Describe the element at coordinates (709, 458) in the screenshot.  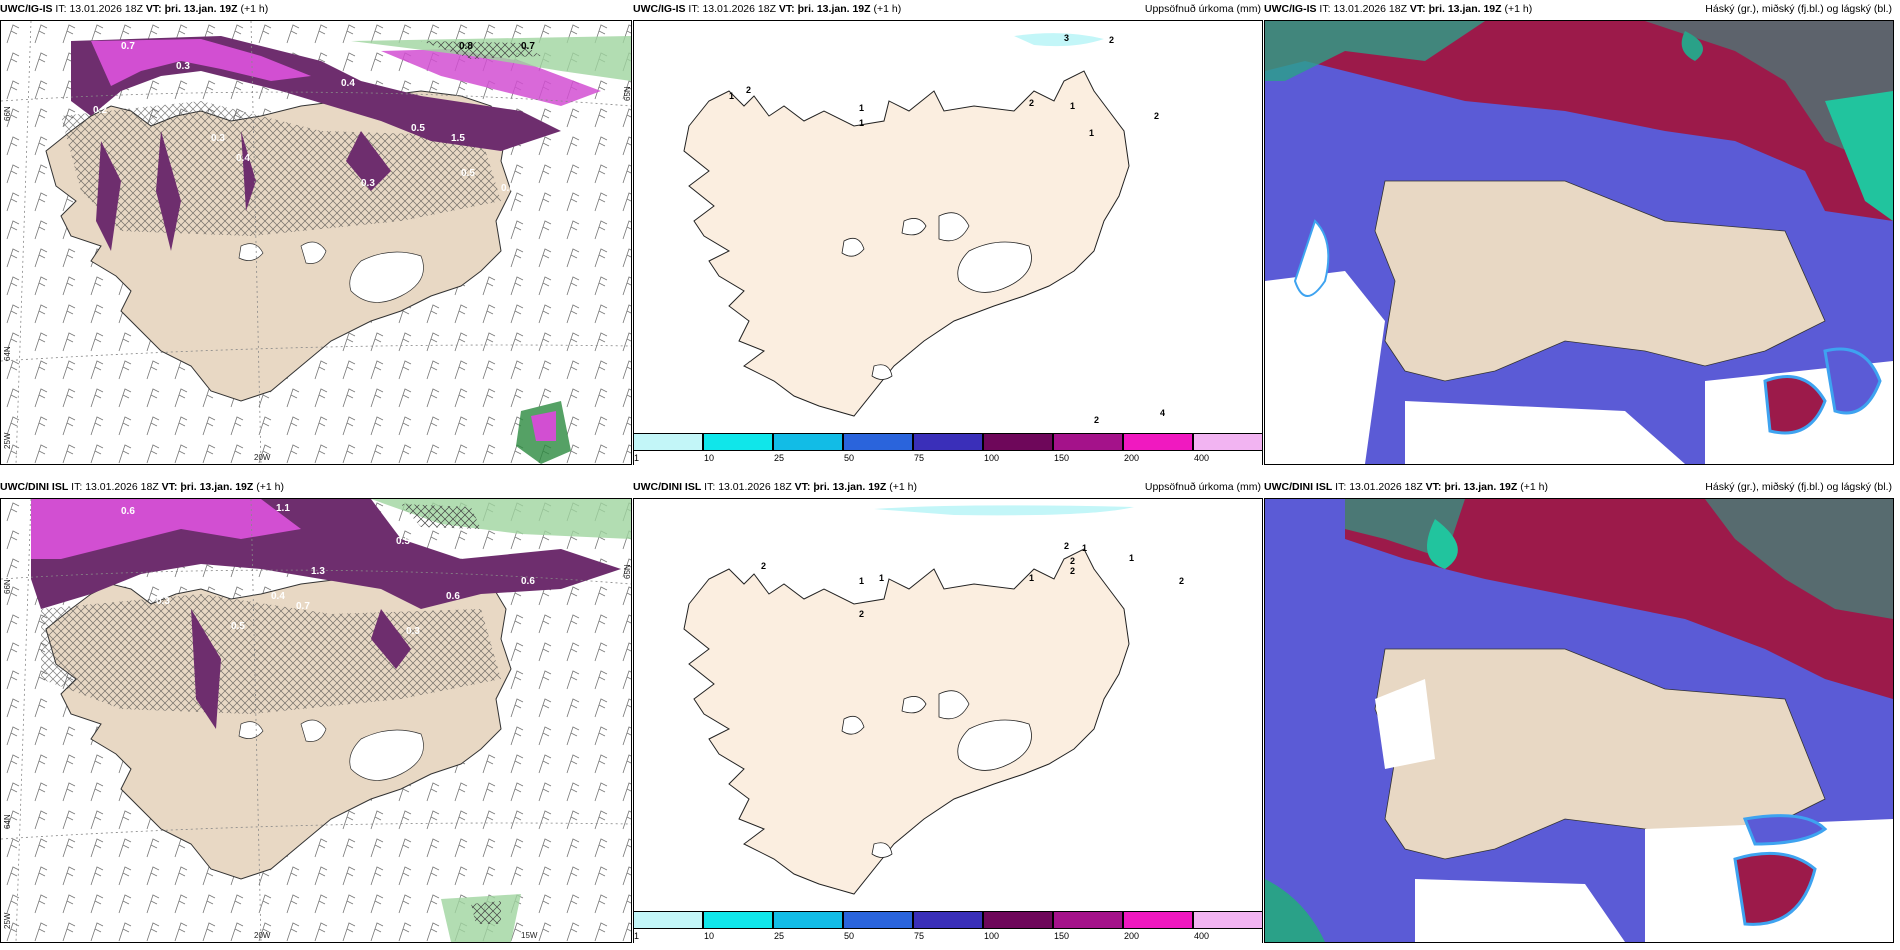
I see `legend-label: 10` at that location.